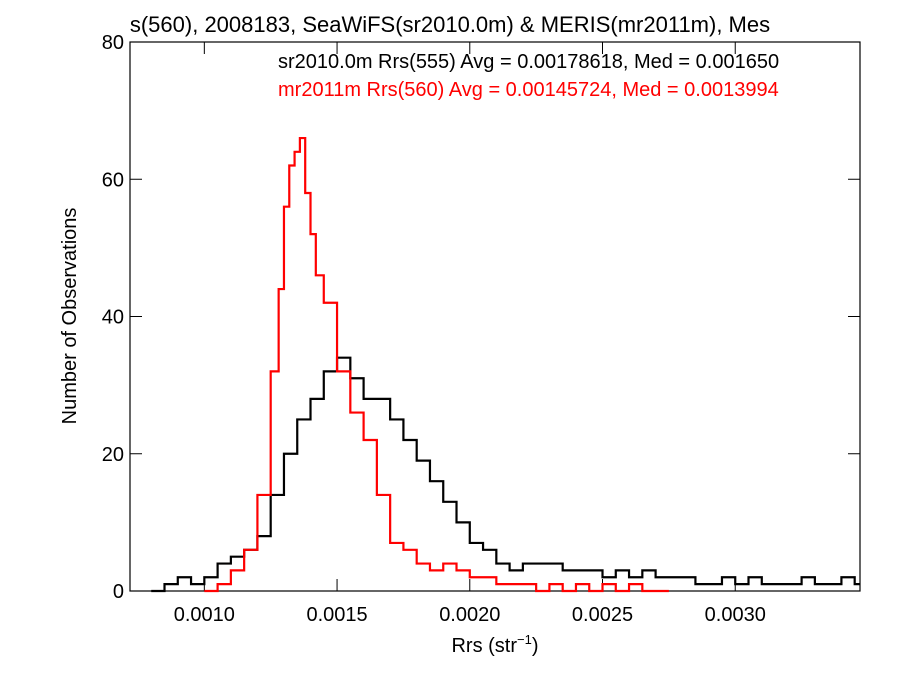 The height and width of the screenshot is (675, 900). I want to click on x-axis-label-close: ), so click(535, 646).